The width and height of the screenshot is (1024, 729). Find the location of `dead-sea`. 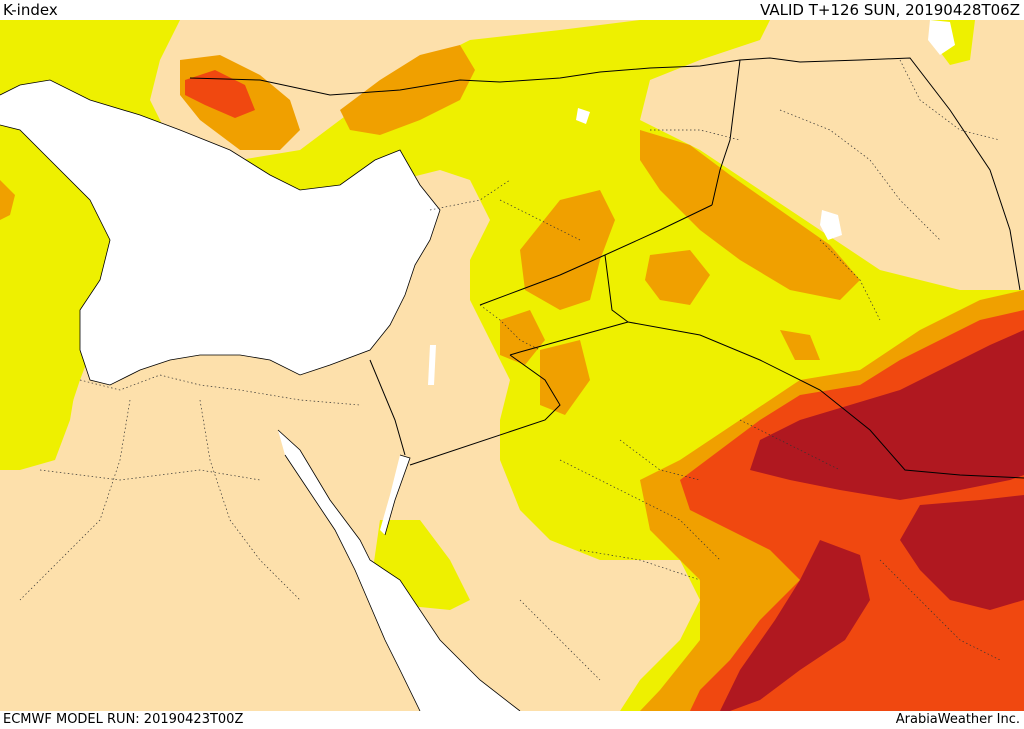

dead-sea is located at coordinates (432, 365).